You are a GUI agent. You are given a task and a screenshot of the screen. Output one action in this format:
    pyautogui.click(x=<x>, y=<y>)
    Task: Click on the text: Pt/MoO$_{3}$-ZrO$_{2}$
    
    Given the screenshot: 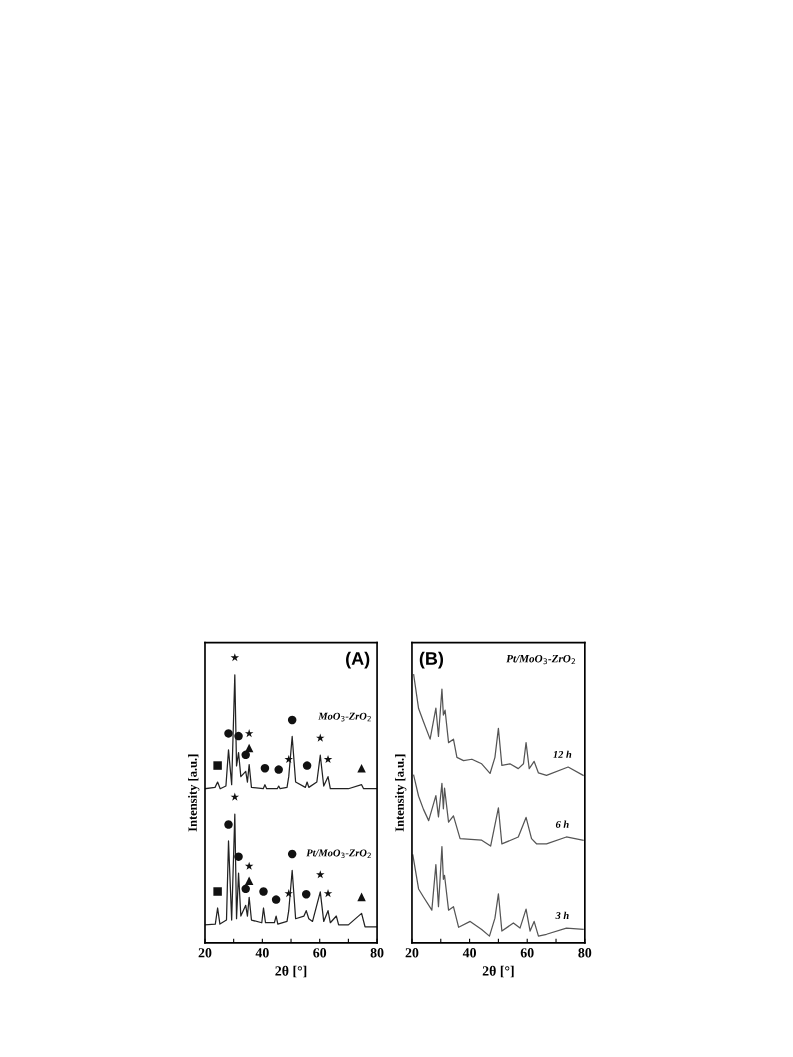 What is the action you would take?
    pyautogui.click(x=541, y=659)
    